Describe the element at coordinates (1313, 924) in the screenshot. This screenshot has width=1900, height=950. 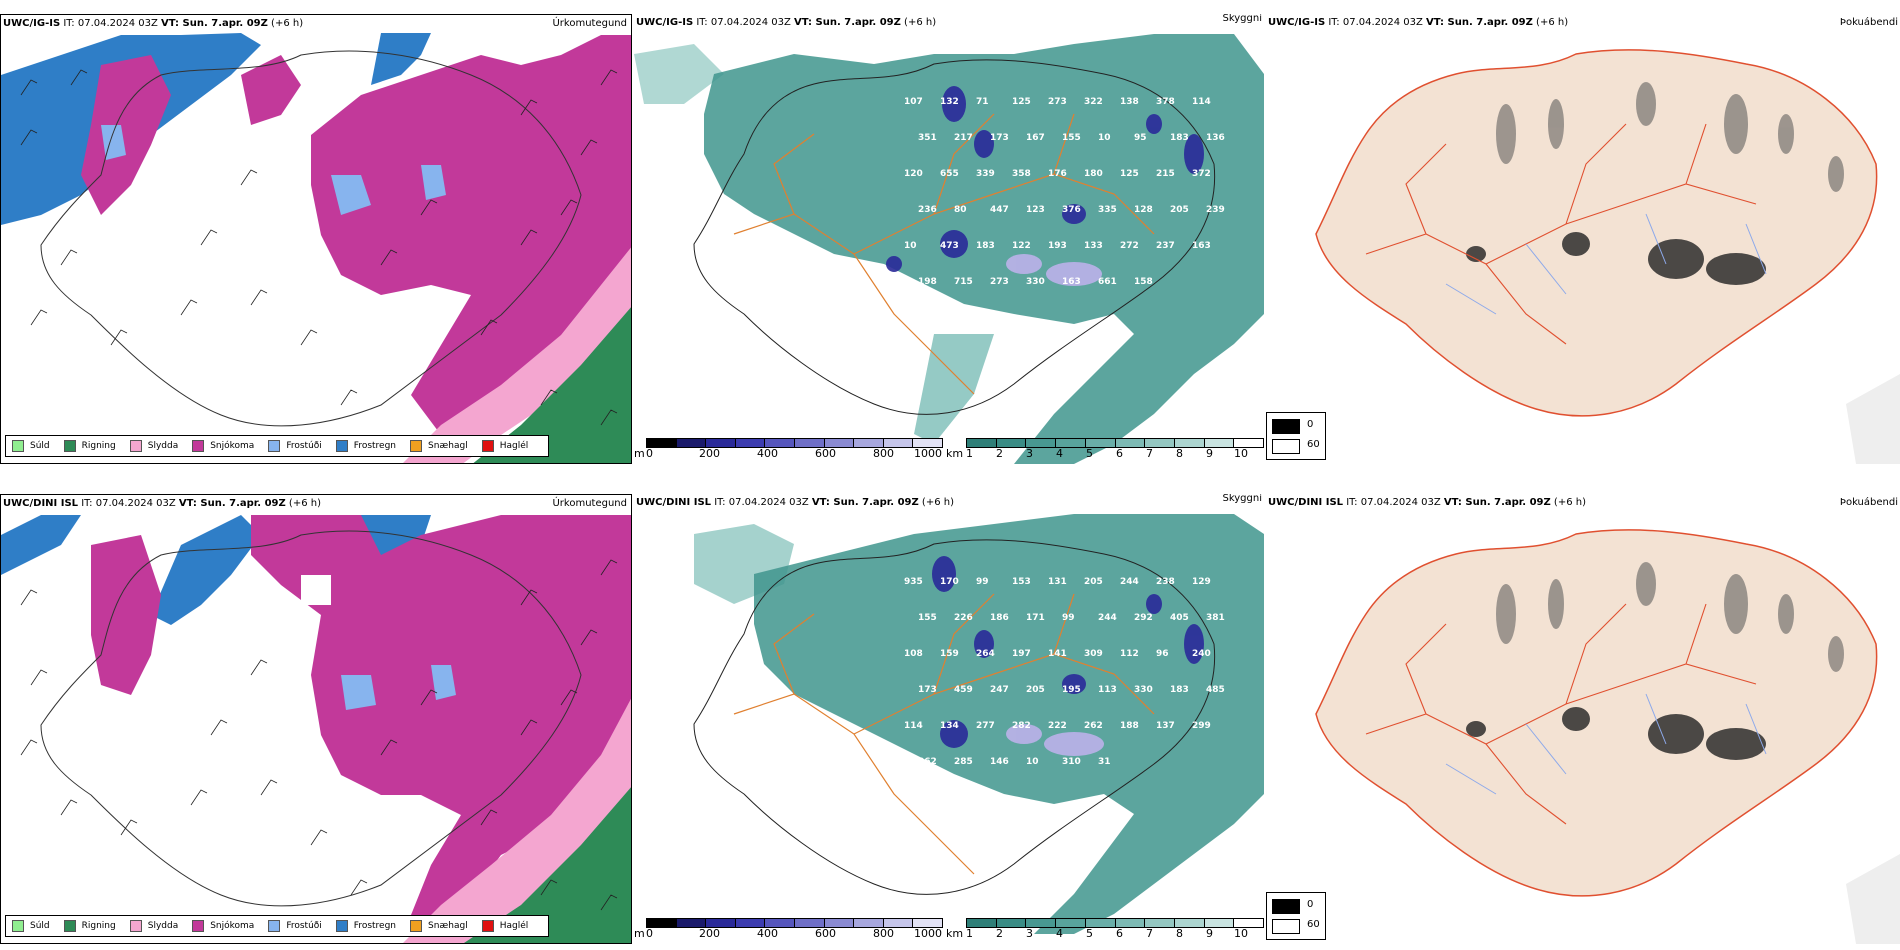
I see `fog-legend-label: 60` at that location.